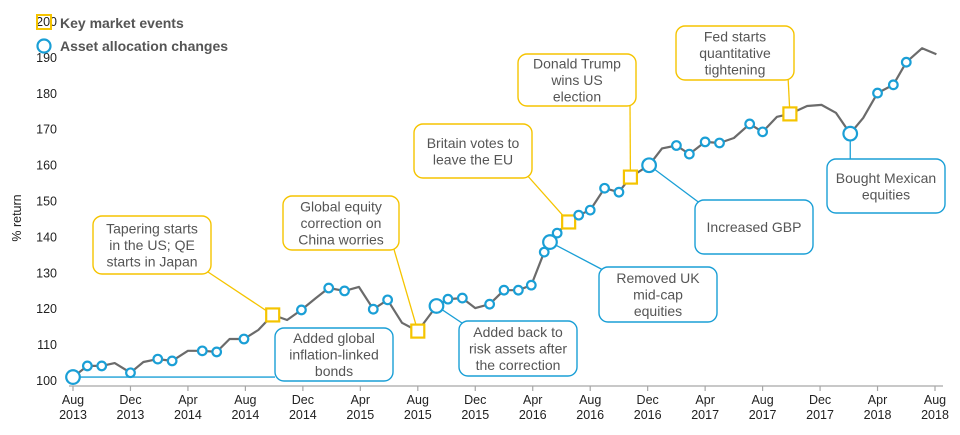 The image size is (960, 435). Describe the element at coordinates (73, 407) in the screenshot. I see `x-tick-label: Aug 2013` at that location.